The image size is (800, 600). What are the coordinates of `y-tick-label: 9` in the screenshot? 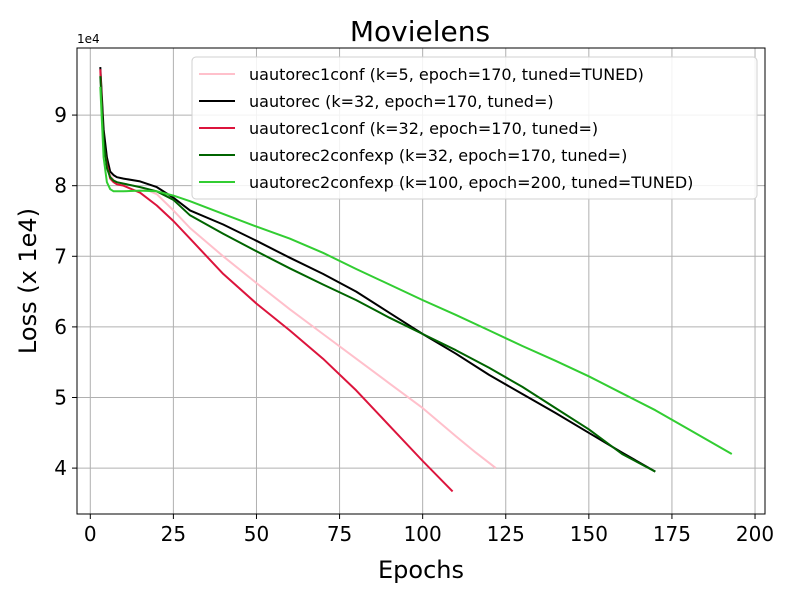 It's located at (60, 115).